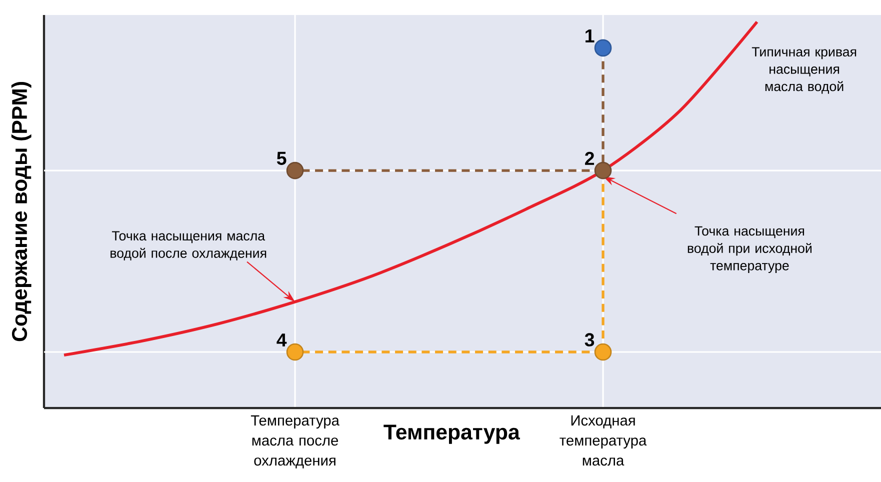  Describe the element at coordinates (281, 158) in the screenshot. I see `annotation: 5` at that location.